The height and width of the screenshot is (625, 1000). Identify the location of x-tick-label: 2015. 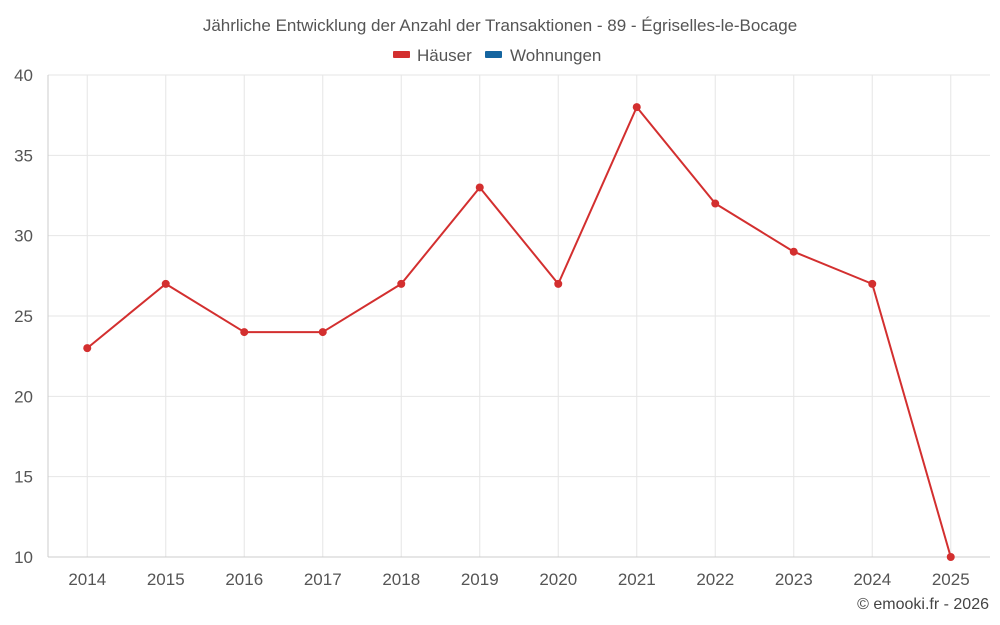
(166, 579).